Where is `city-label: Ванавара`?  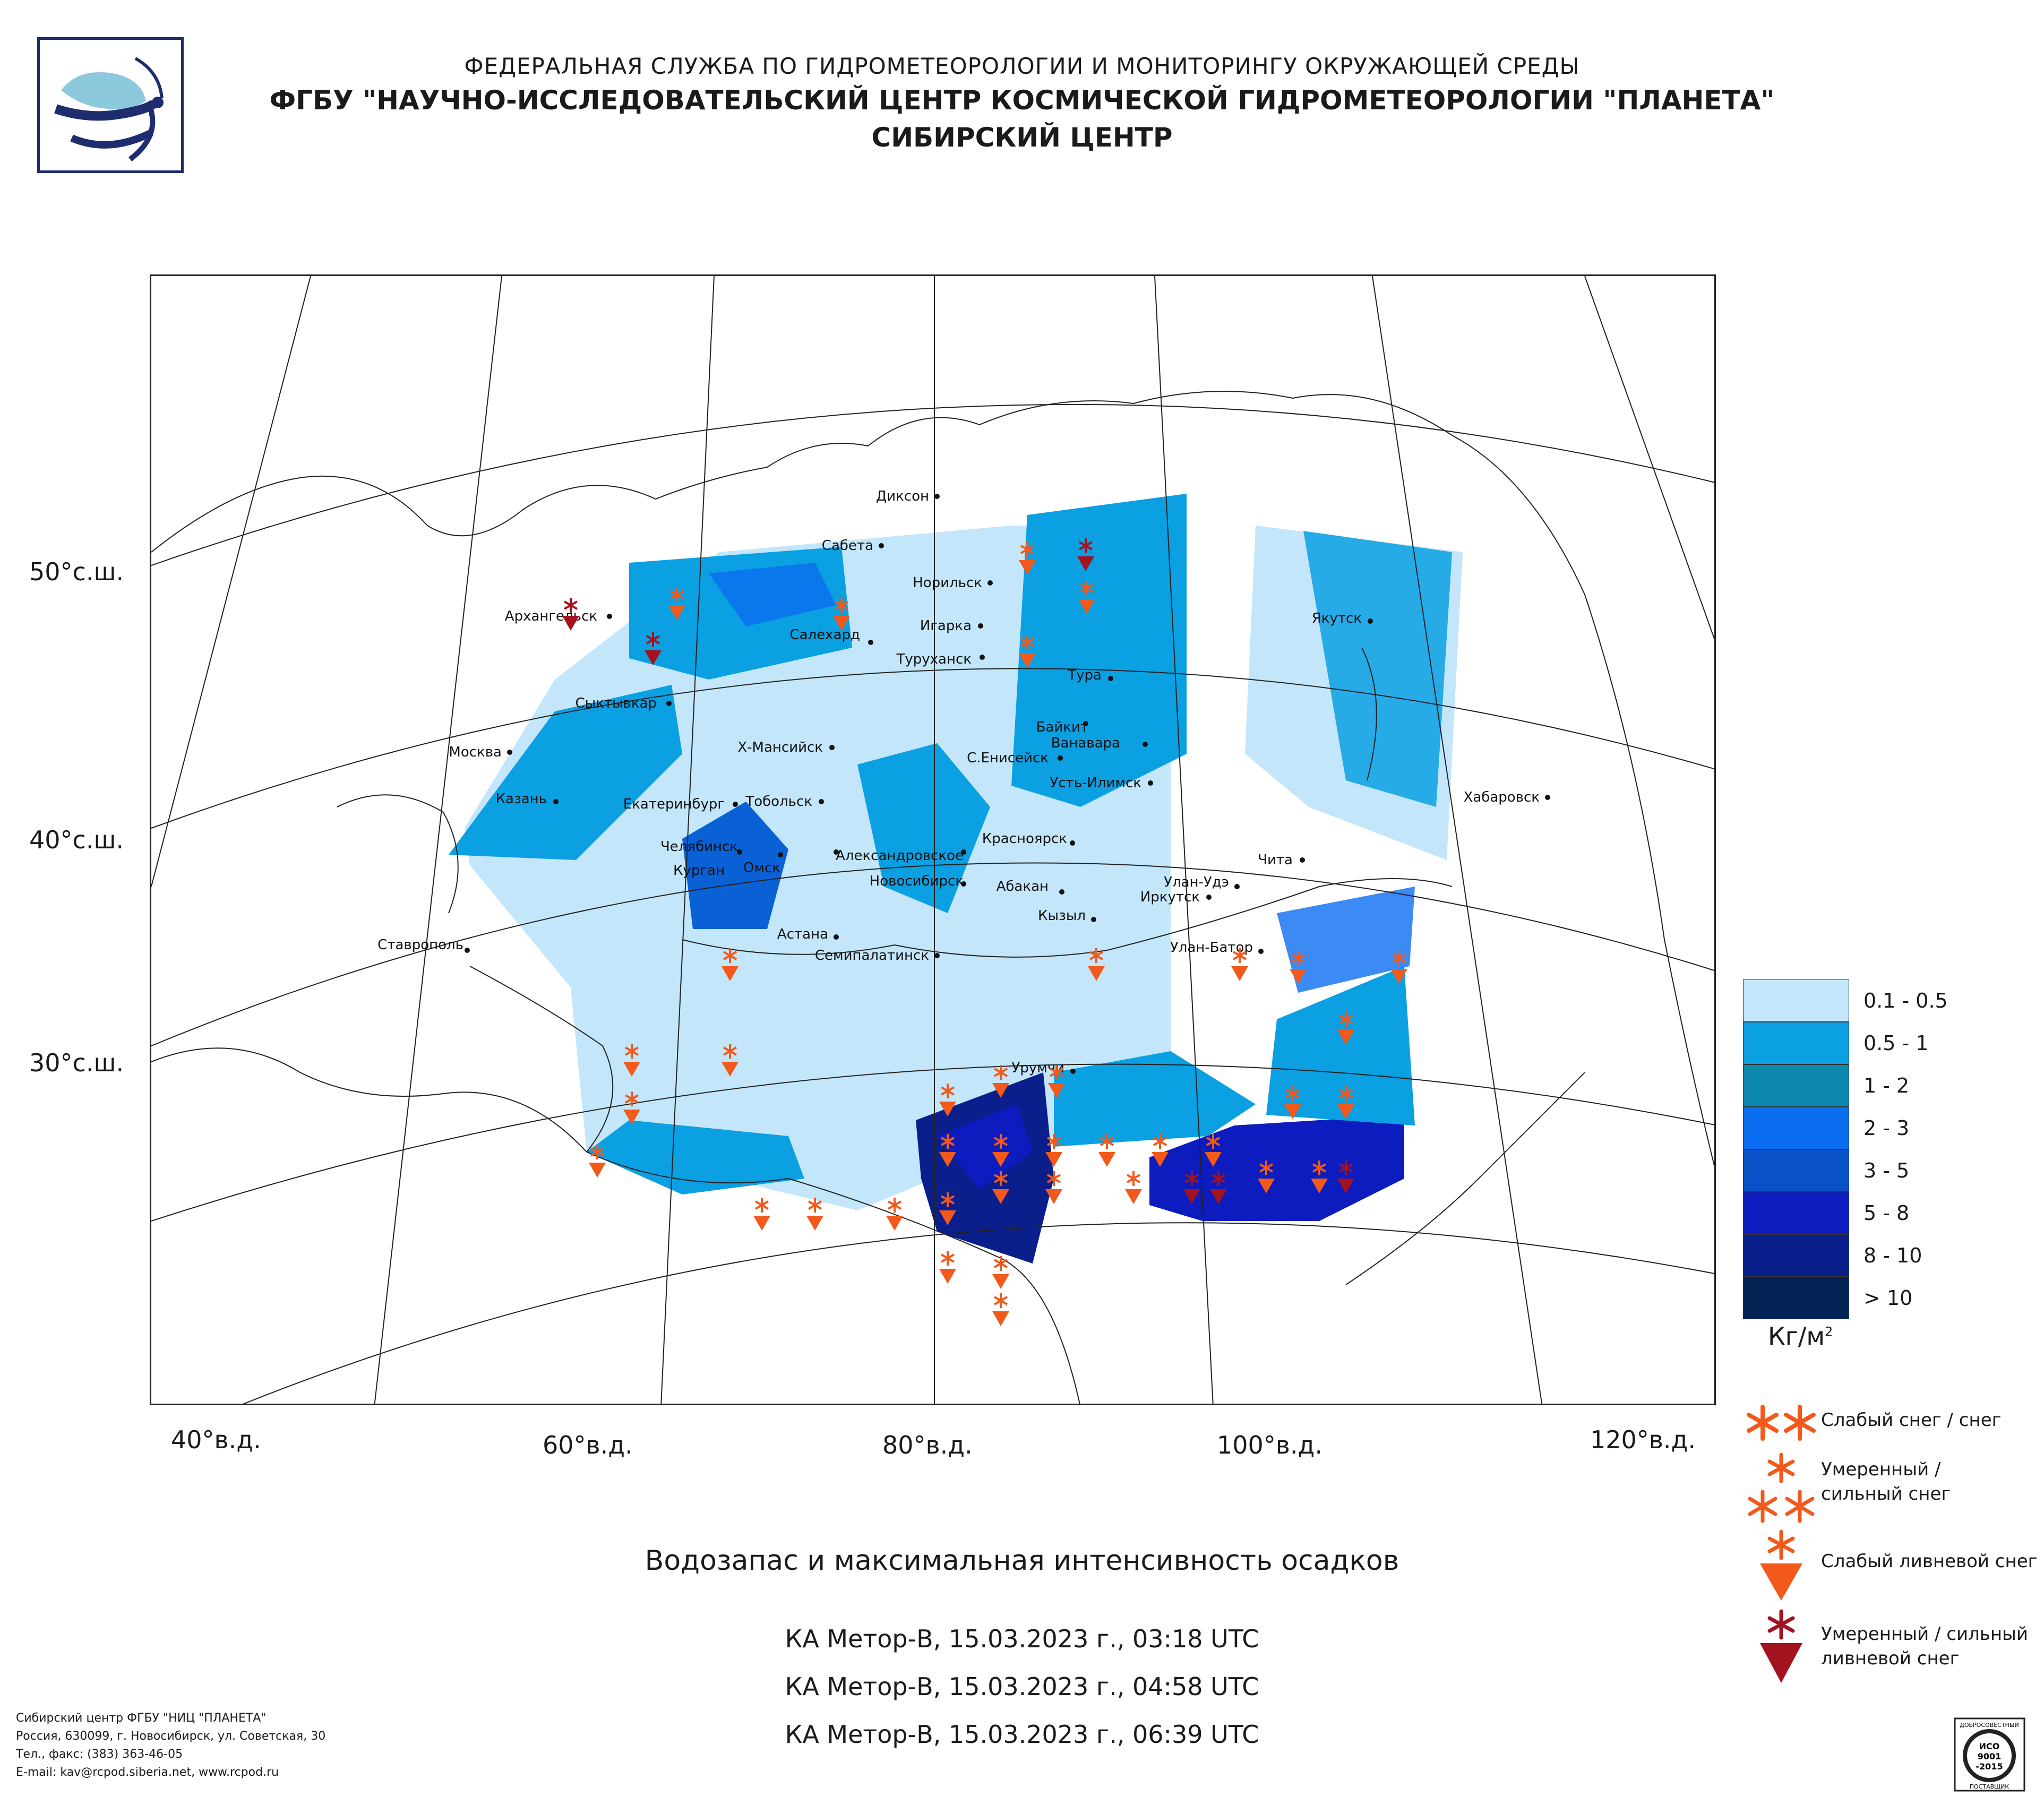
city-label: Ванавара is located at coordinates (1085, 743).